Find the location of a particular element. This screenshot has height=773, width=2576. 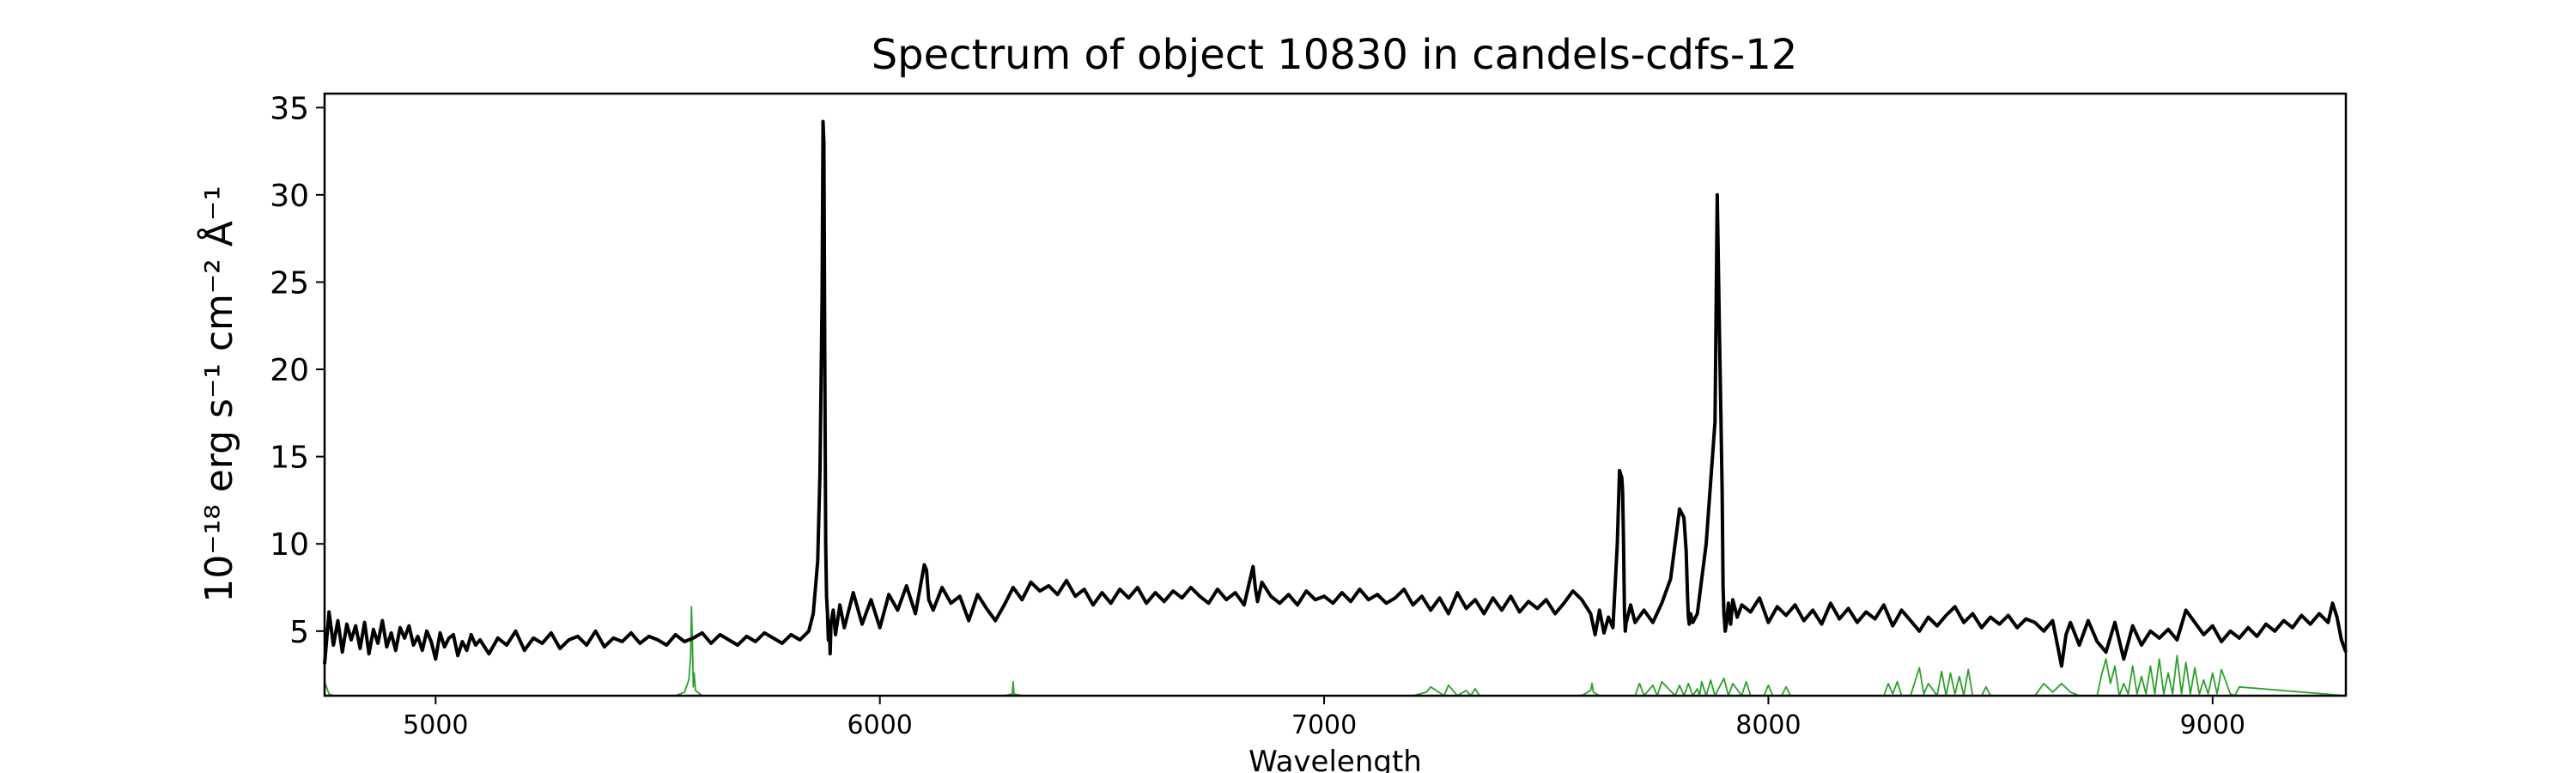

y-tick-label: 30 is located at coordinates (290, 196).